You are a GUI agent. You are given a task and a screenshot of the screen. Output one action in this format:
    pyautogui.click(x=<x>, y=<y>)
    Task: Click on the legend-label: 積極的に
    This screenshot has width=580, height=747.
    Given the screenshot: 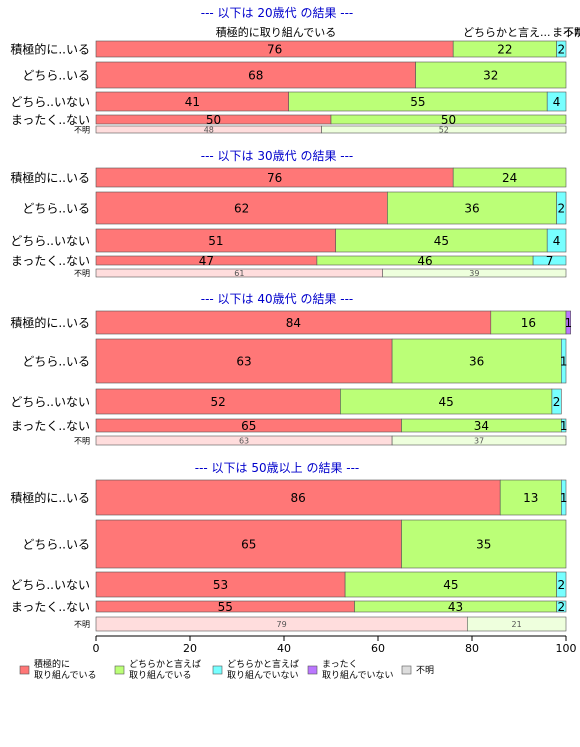 What is the action you would take?
    pyautogui.click(x=52, y=664)
    